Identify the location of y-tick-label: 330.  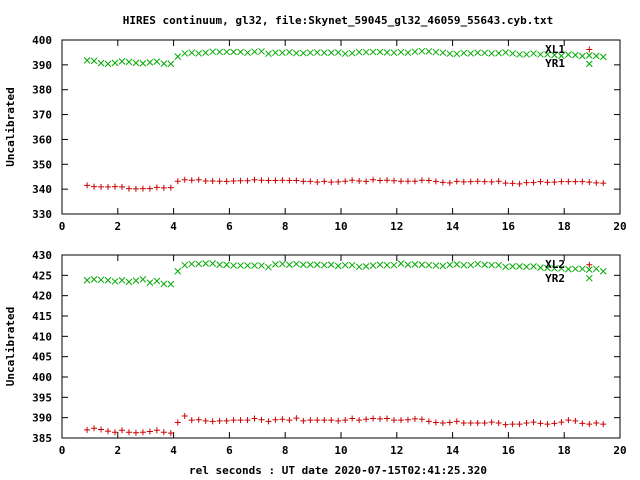
(42, 214).